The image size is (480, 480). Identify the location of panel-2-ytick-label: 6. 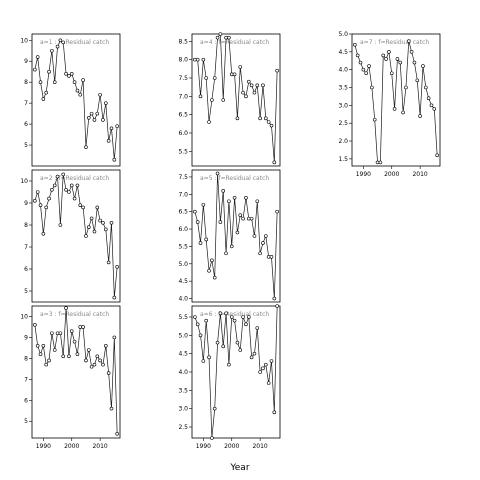
(26, 269).